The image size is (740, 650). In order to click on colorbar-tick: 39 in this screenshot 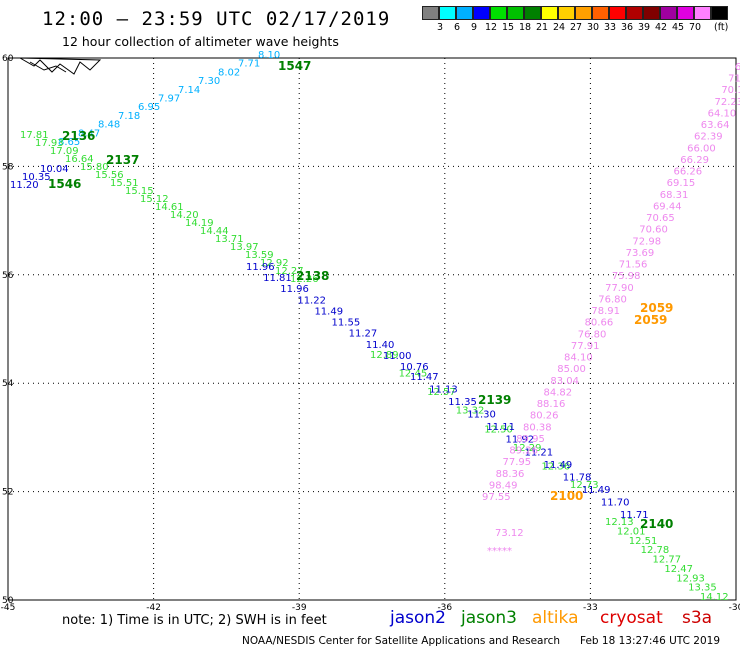, I will do `click(644, 27)`.